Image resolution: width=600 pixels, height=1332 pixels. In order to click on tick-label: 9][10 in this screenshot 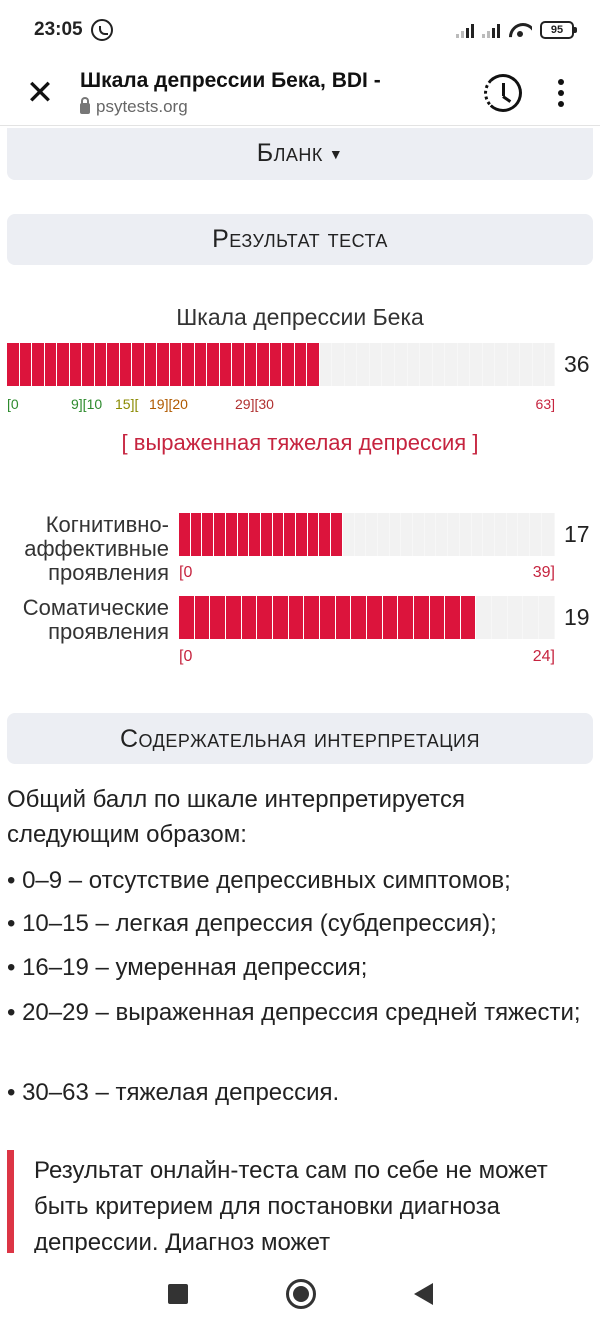, I will do `click(87, 404)`.